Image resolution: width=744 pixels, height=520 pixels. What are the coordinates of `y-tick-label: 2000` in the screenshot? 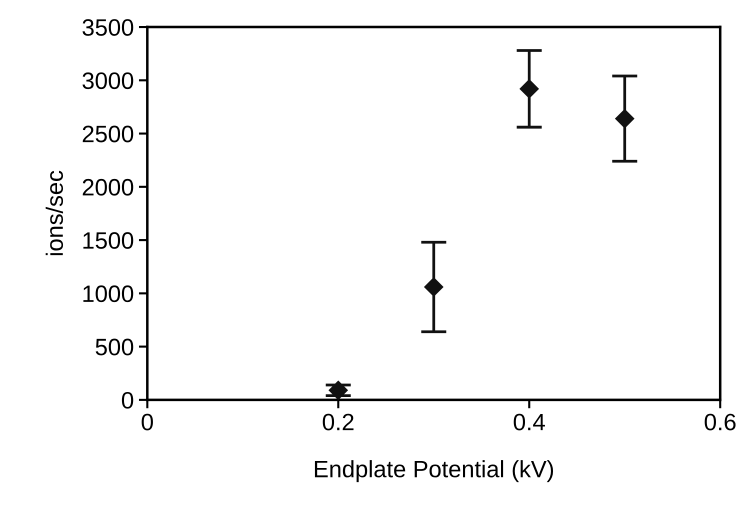 It's located at (108, 187).